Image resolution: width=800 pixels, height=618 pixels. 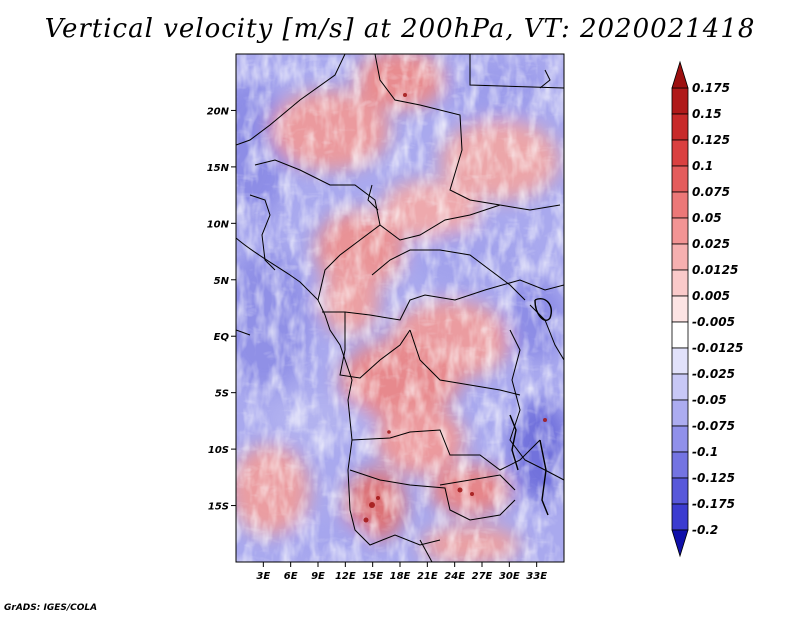 I want to click on longitude-axis: 3E 6E 9E 12E 15E 18E 21E 24E 27E 30E 33E, so click(x=401, y=572).